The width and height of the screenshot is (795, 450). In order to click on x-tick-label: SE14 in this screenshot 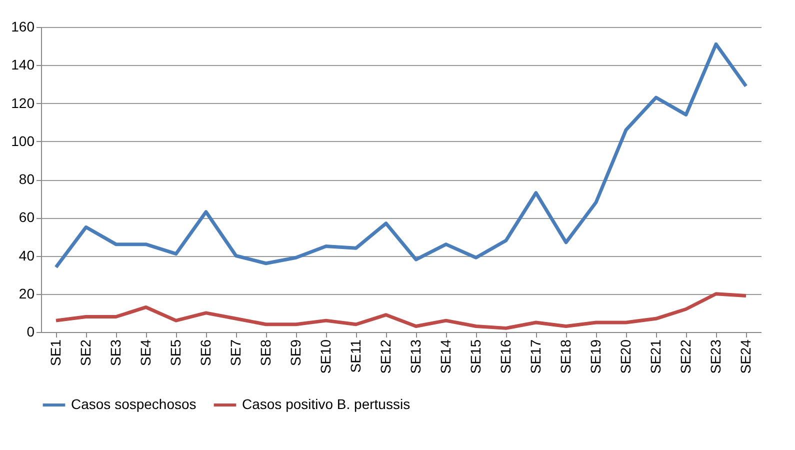, I will do `click(446, 356)`.